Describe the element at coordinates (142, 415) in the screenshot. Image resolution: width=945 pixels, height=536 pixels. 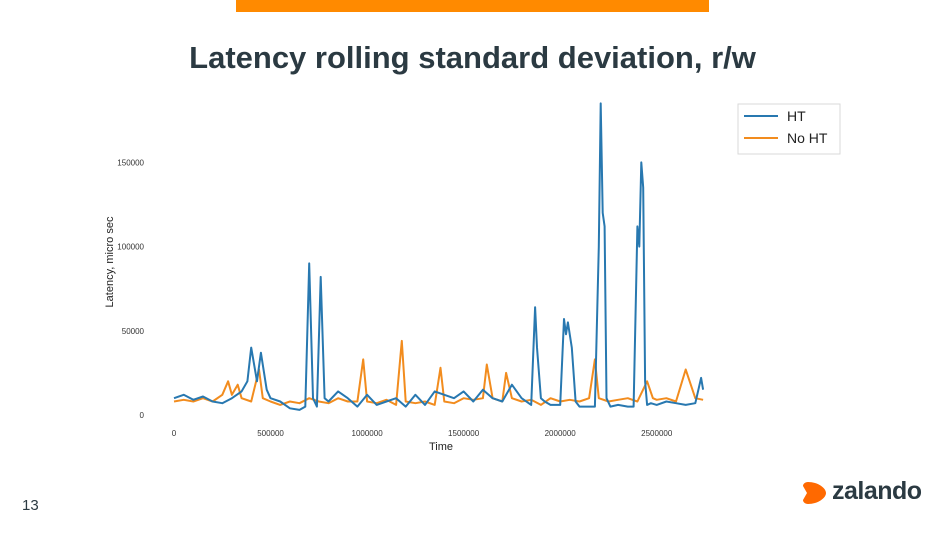
I see `y-tick-label: 0` at that location.